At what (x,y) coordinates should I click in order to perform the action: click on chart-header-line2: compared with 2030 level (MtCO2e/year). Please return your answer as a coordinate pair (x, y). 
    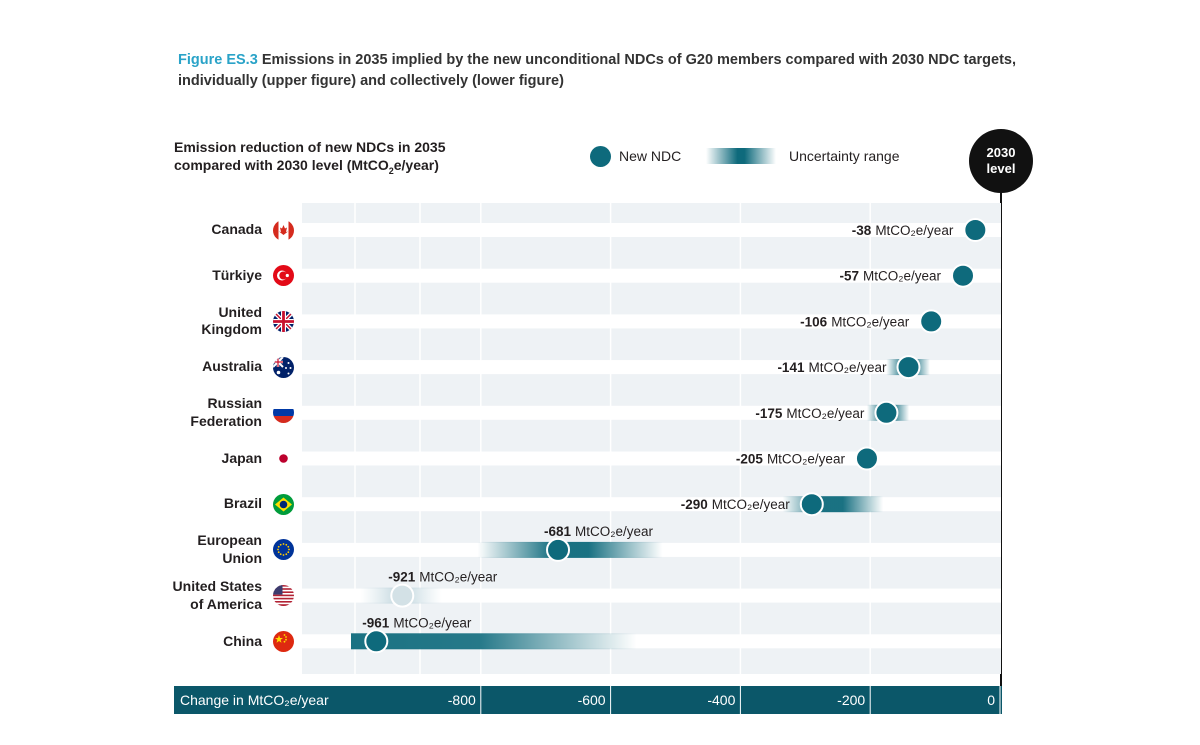
    Looking at the image, I should click on (334, 168).